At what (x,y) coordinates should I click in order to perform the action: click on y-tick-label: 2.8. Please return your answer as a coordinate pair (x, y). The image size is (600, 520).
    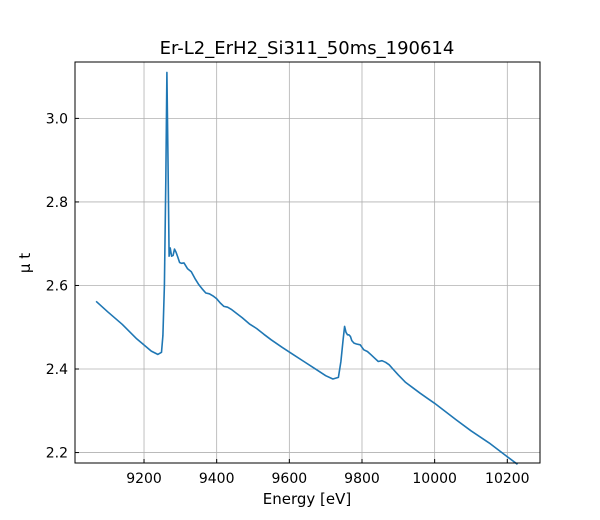
    Looking at the image, I should click on (57, 203).